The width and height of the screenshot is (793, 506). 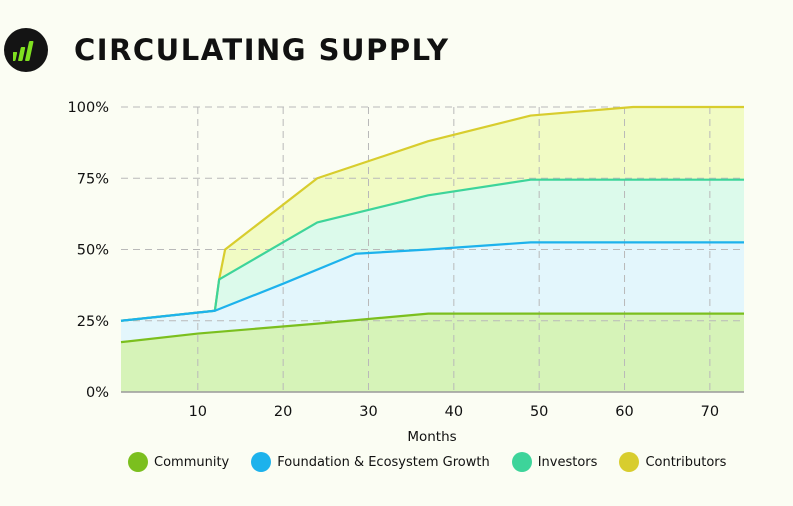 I want to click on legend-label: Community, so click(x=192, y=462).